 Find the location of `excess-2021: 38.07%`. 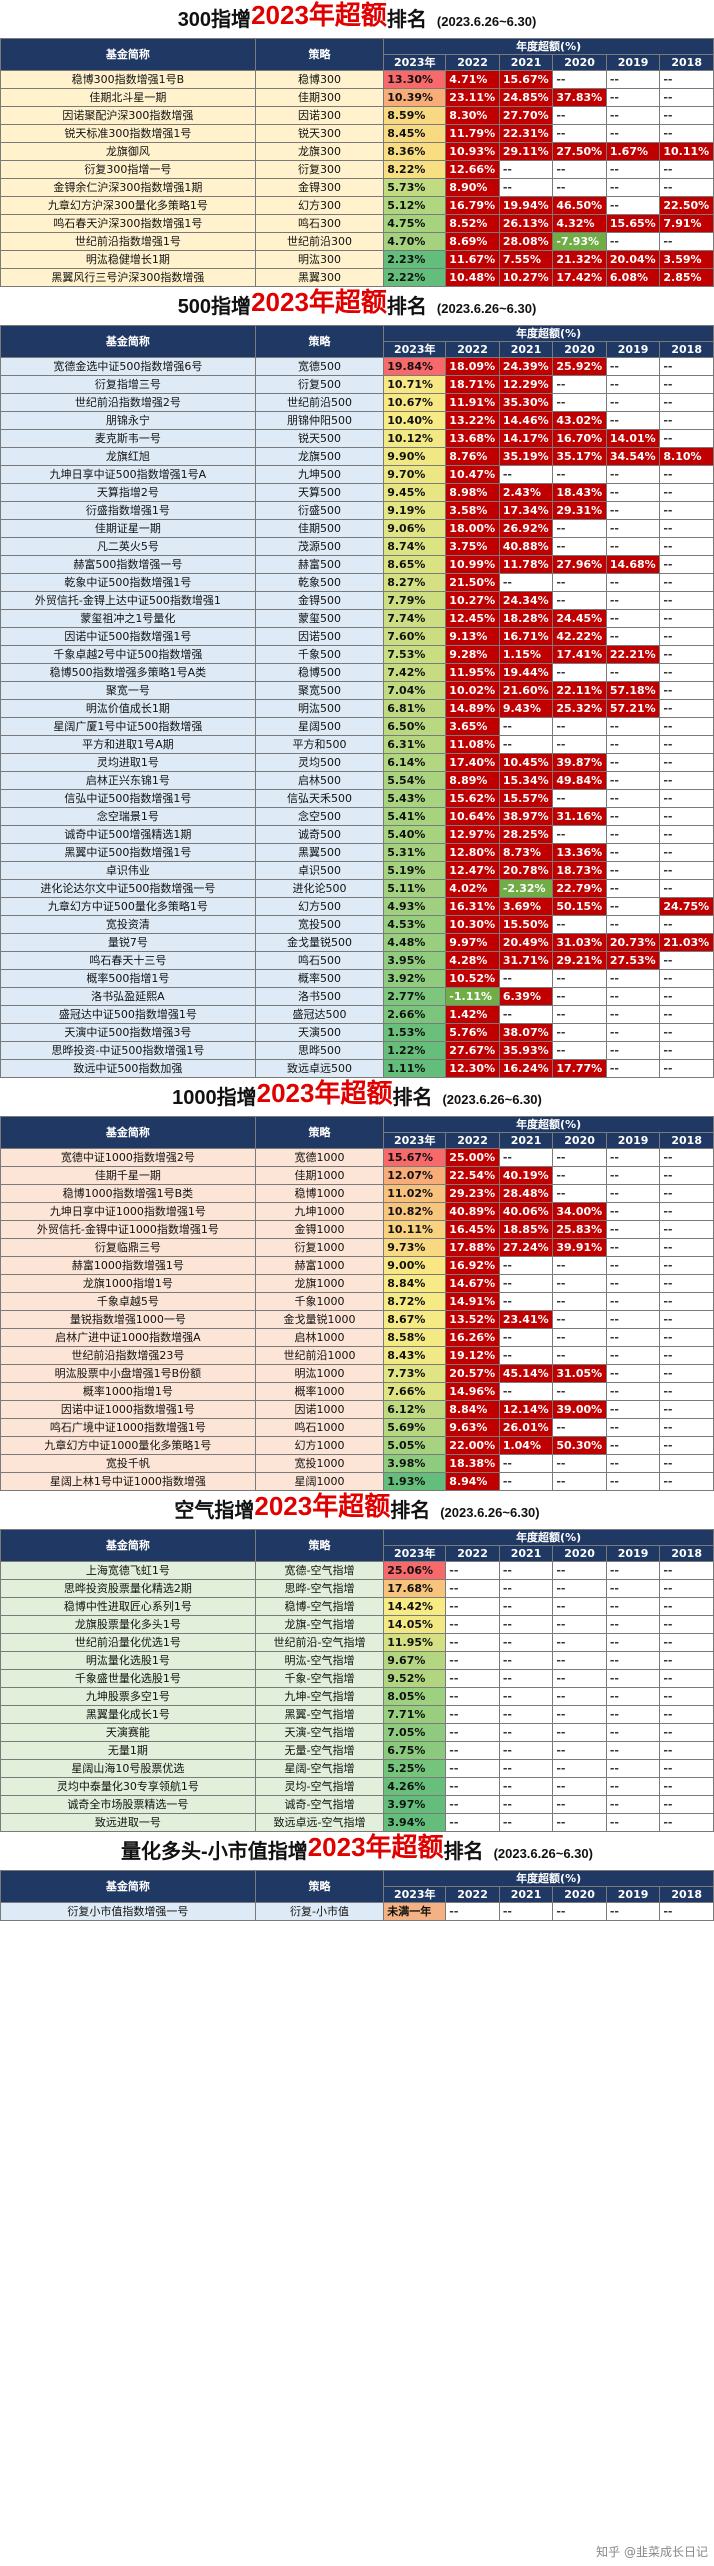

excess-2021: 38.07% is located at coordinates (526, 1032).